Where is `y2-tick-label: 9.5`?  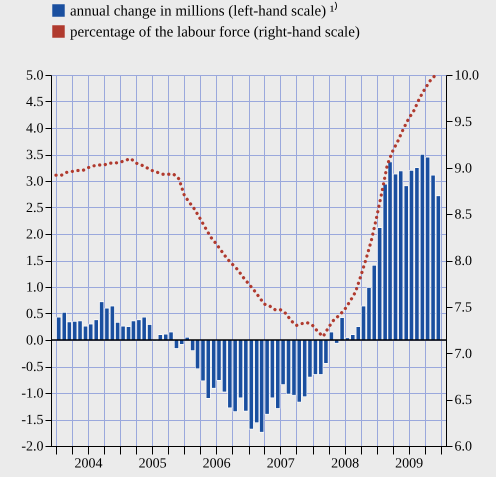
y2-tick-label: 9.5 is located at coordinates (463, 122).